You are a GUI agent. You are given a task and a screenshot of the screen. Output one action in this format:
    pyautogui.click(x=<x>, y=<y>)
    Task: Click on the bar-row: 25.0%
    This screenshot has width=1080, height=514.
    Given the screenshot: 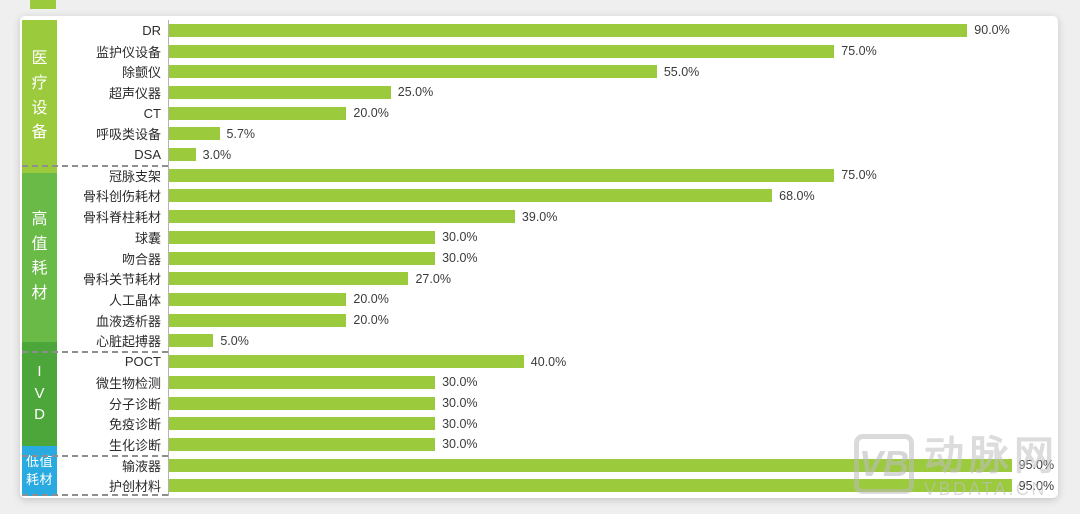 What is the action you would take?
    pyautogui.click(x=612, y=92)
    